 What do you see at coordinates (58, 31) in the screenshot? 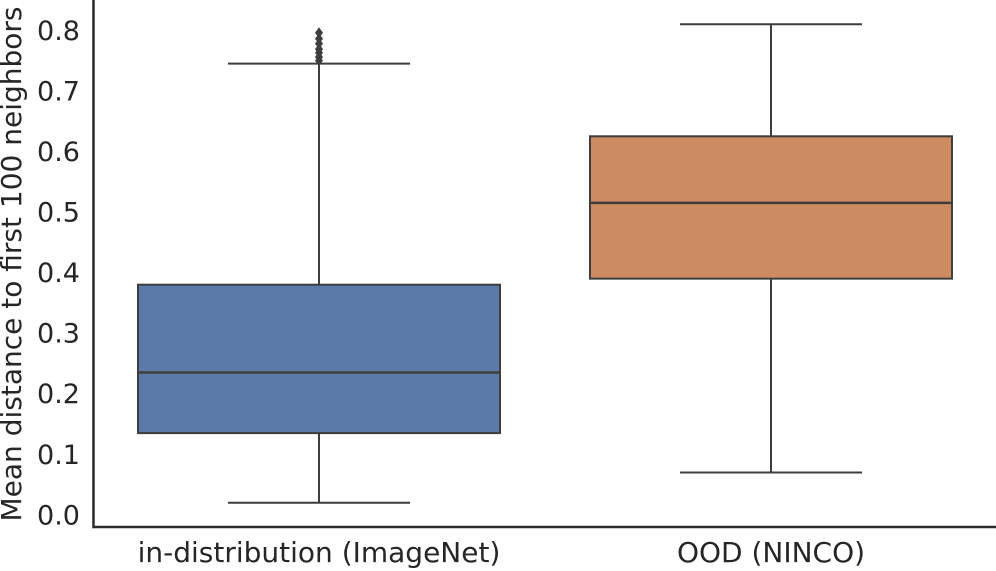
I see `y-tick-label: 0.8` at bounding box center [58, 31].